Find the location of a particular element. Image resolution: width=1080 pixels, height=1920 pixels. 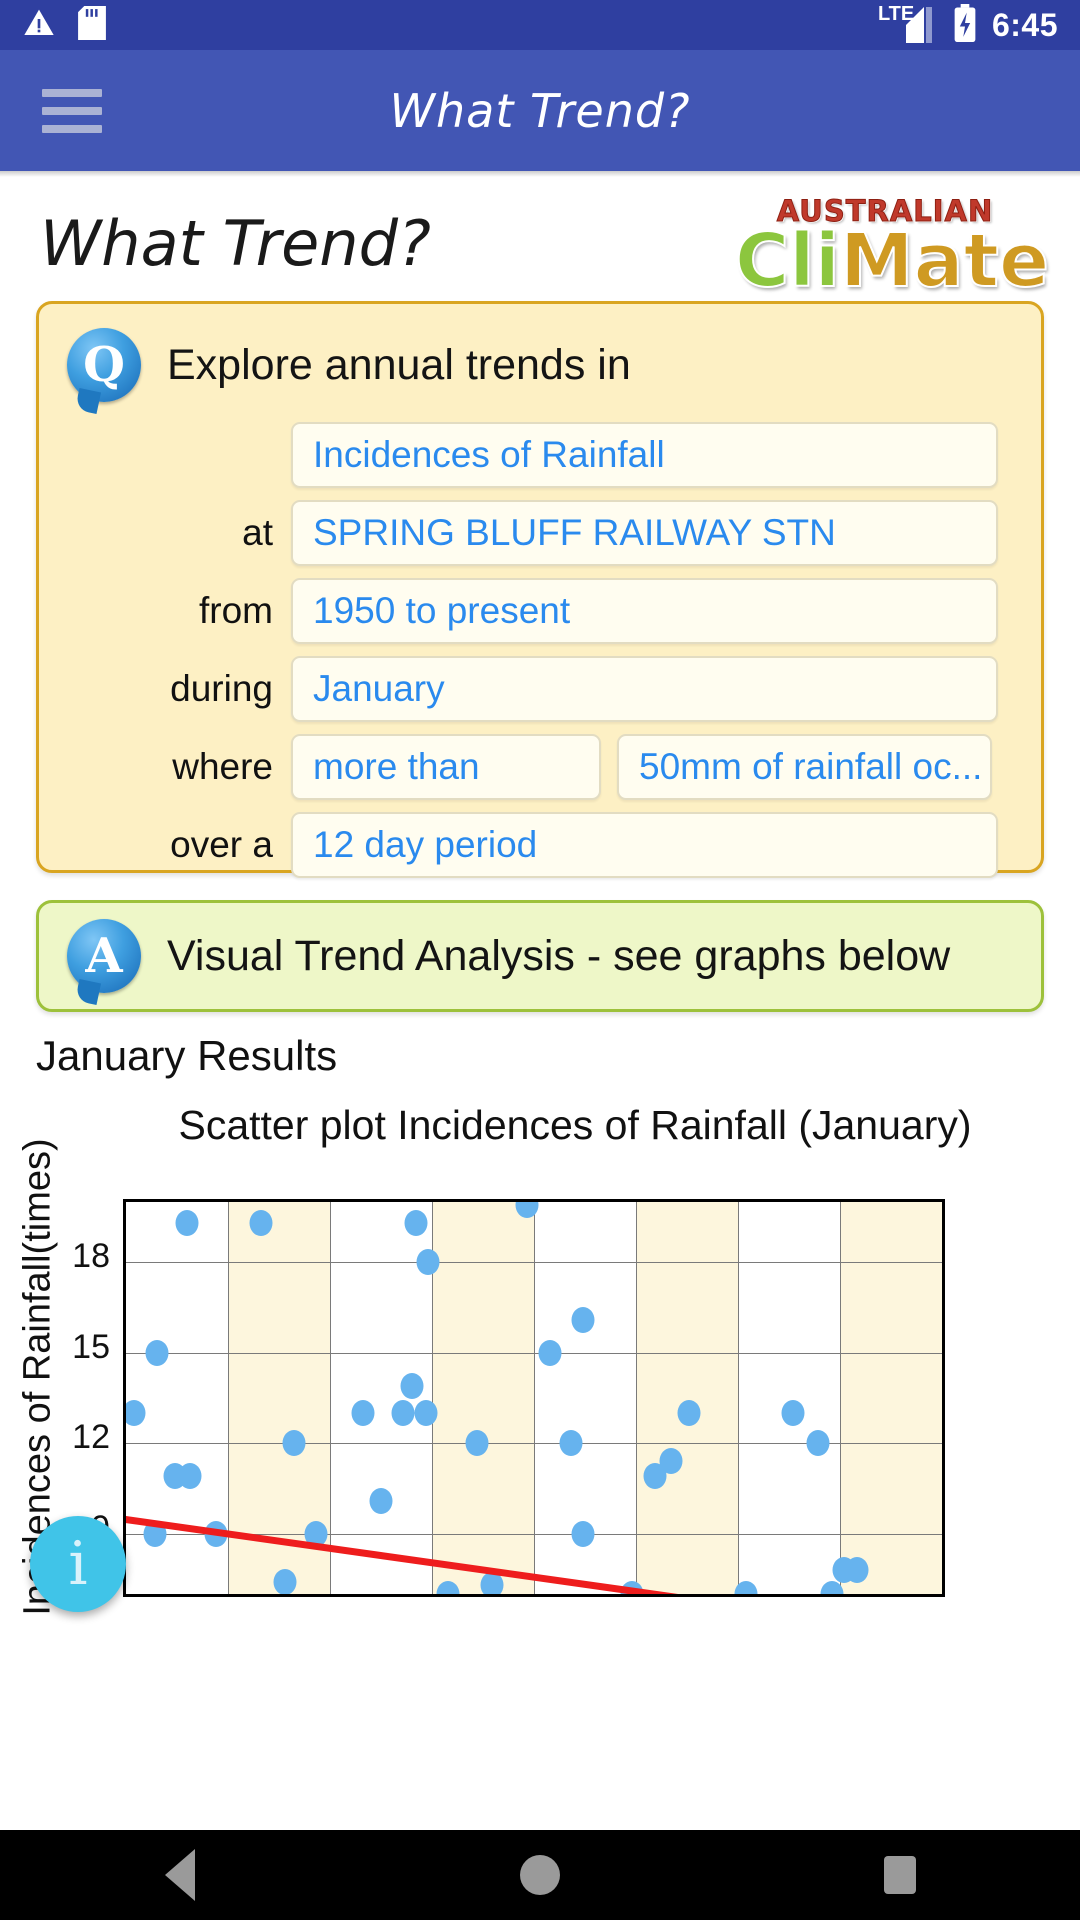

sd-card-icon is located at coordinates (92, 25).